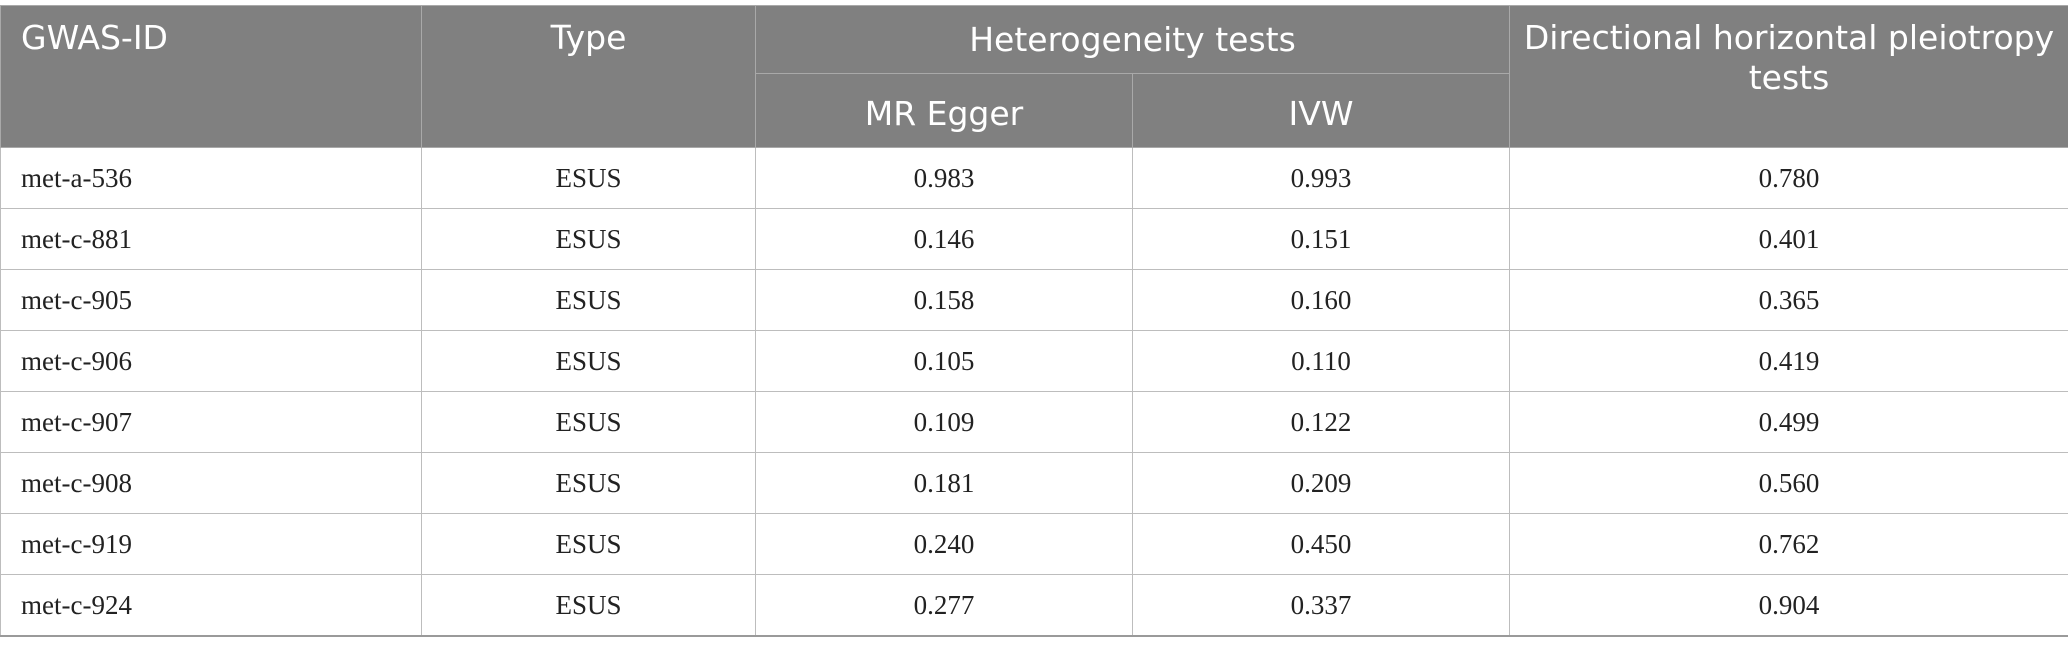  Describe the element at coordinates (211, 300) in the screenshot. I see `cell-gwas-id: met-c-905` at that location.